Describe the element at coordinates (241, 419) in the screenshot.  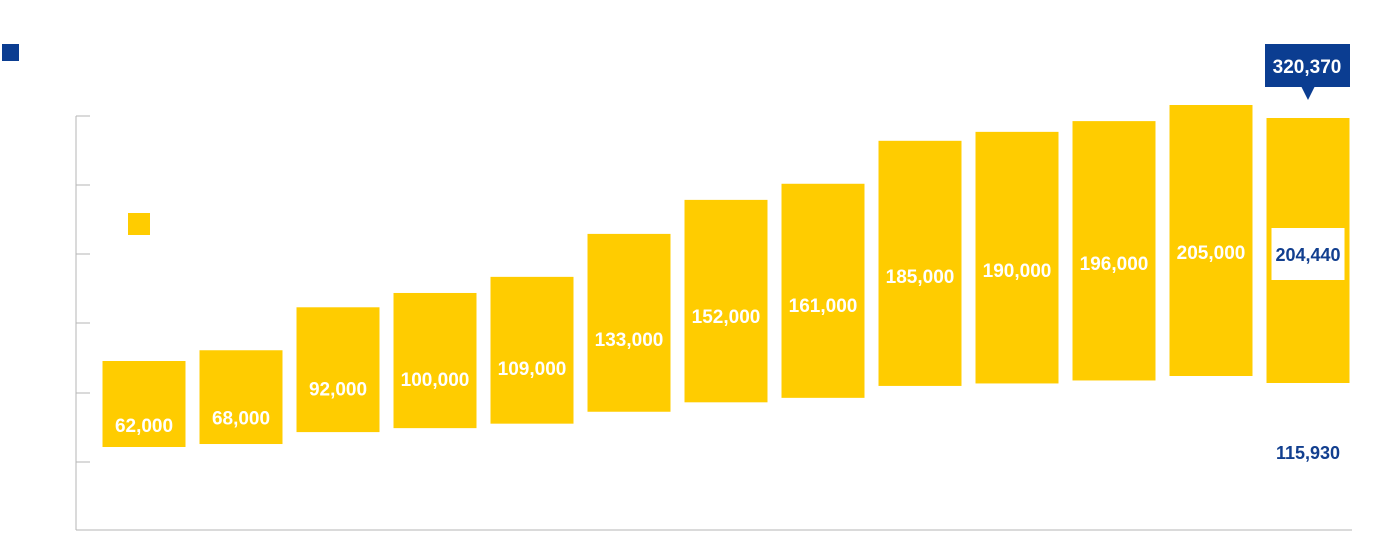
I see `bar-value-label: 68,000` at that location.